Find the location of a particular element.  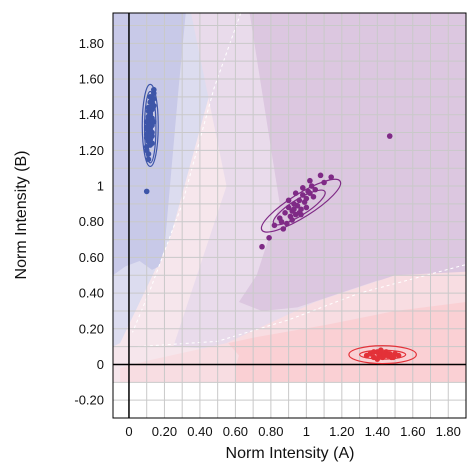

x-tick-label: 0.40 is located at coordinates (199, 431).